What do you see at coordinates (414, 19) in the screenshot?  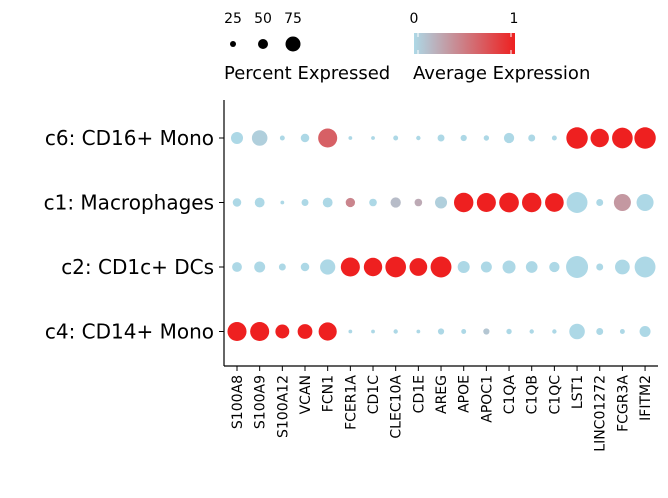 I see `color-legend-label-min: 0` at bounding box center [414, 19].